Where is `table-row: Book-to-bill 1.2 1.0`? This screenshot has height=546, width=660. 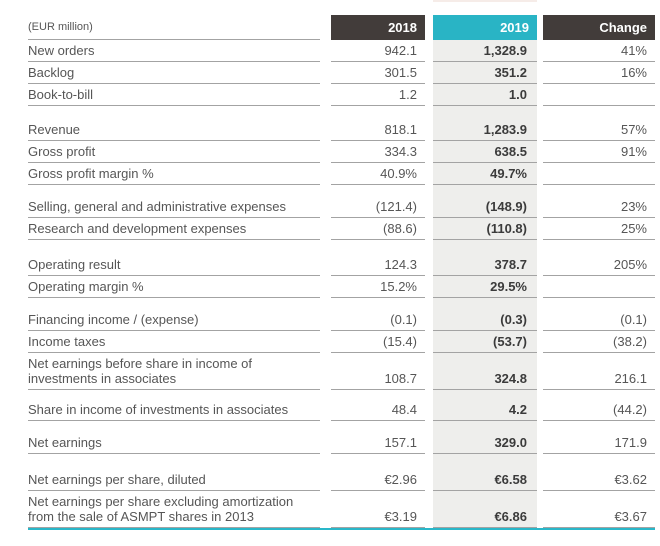
table-row: Book-to-bill 1.2 1.0 is located at coordinates (341, 95).